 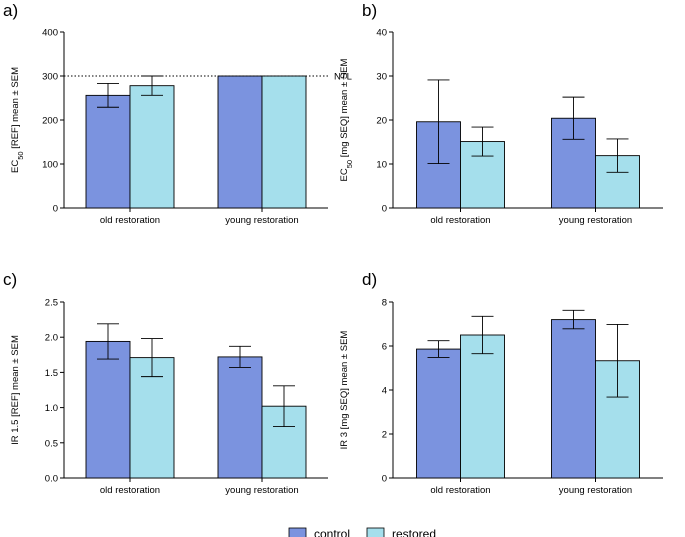 I want to click on panel-label: b), so click(x=369, y=10).